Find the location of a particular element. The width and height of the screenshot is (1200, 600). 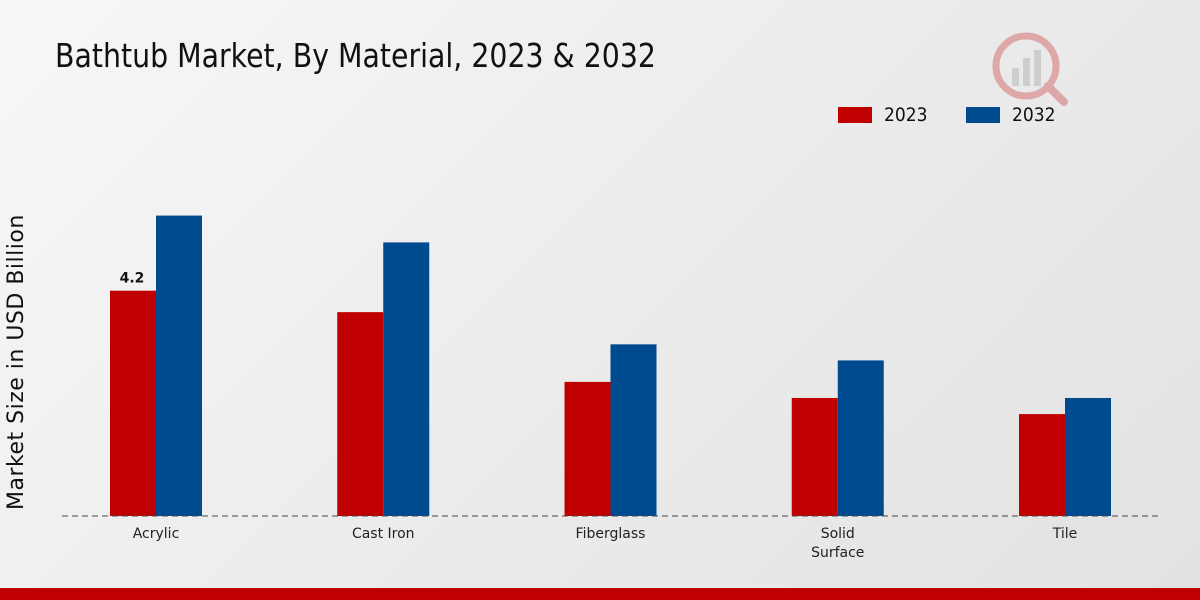

chart-title: Bathtub Market, By Material, 2023 & 2032 is located at coordinates (355, 55).